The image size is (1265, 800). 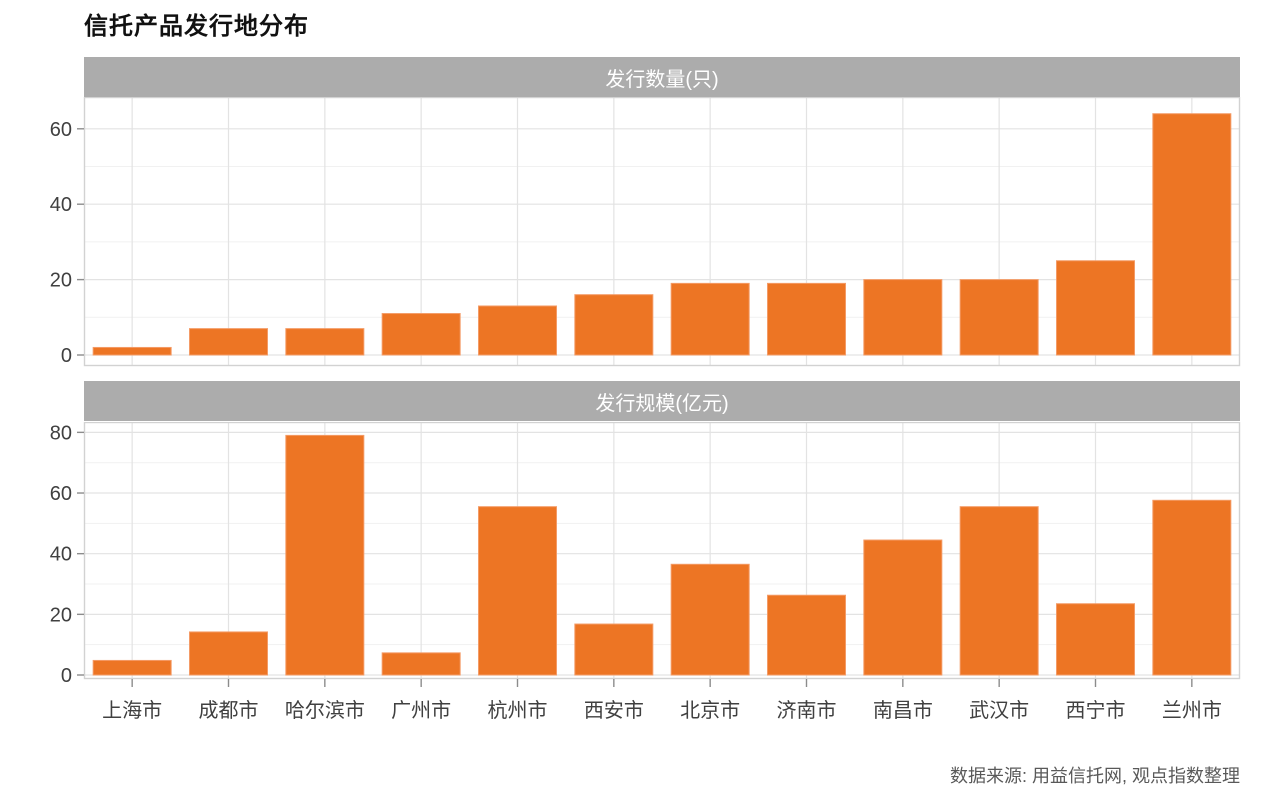 I want to click on x-category-label: 哈尔滨市, so click(x=325, y=710).